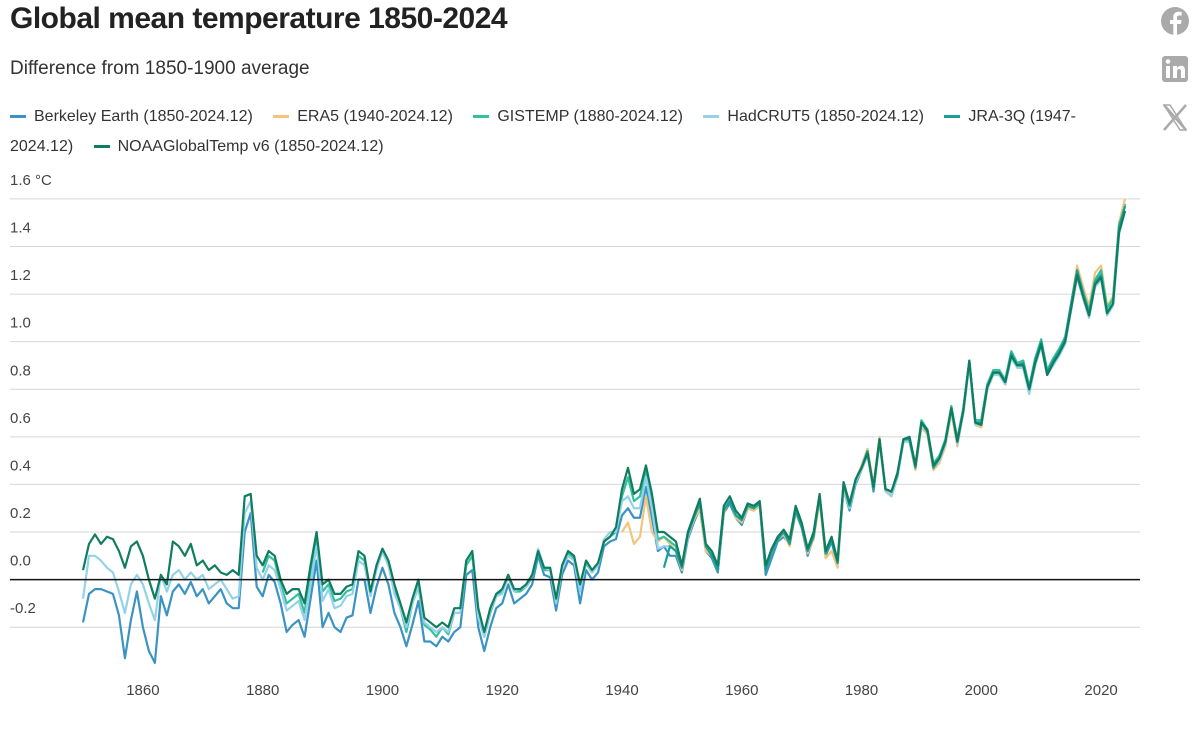  What do you see at coordinates (375, 116) in the screenshot?
I see `legend-label: ERA5 (1940-2024.12)` at bounding box center [375, 116].